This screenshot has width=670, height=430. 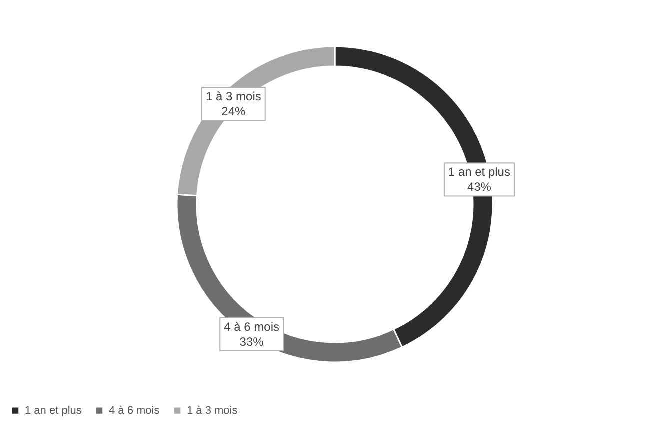 What do you see at coordinates (252, 327) in the screenshot?
I see `slice-label: 4 à 6 mois` at bounding box center [252, 327].